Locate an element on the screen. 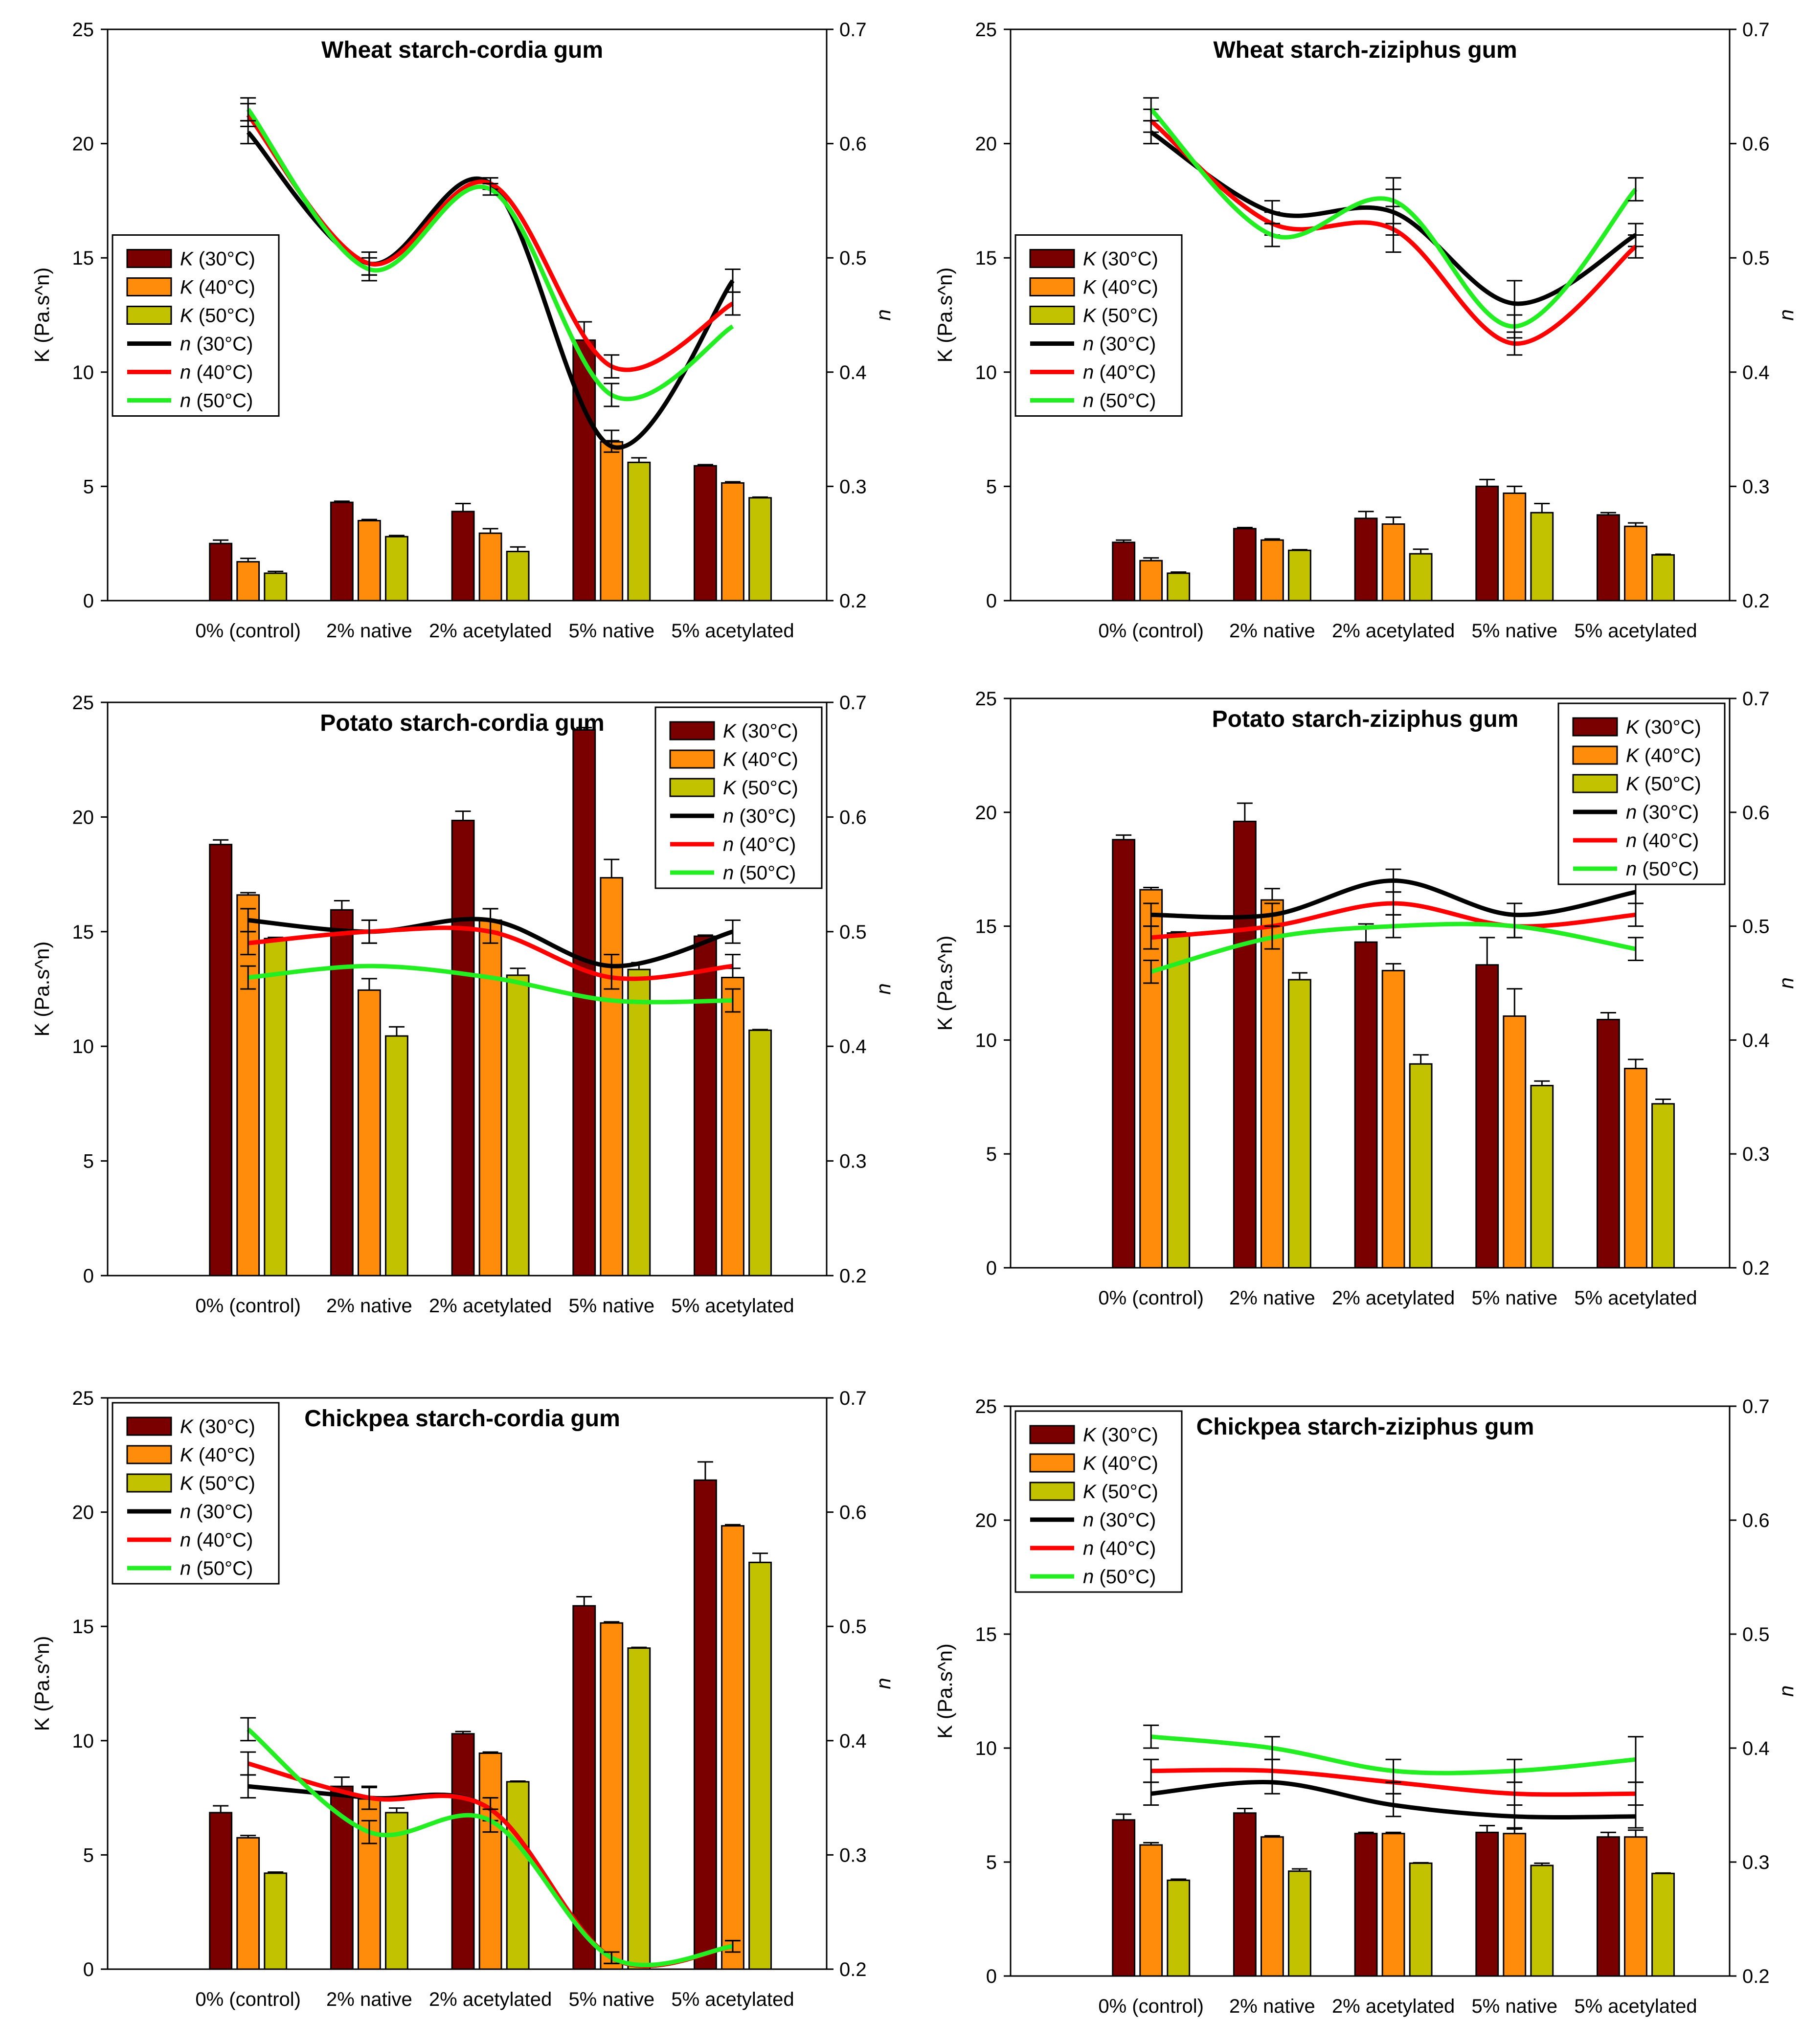  left-tick-label: 5 is located at coordinates (991, 486).